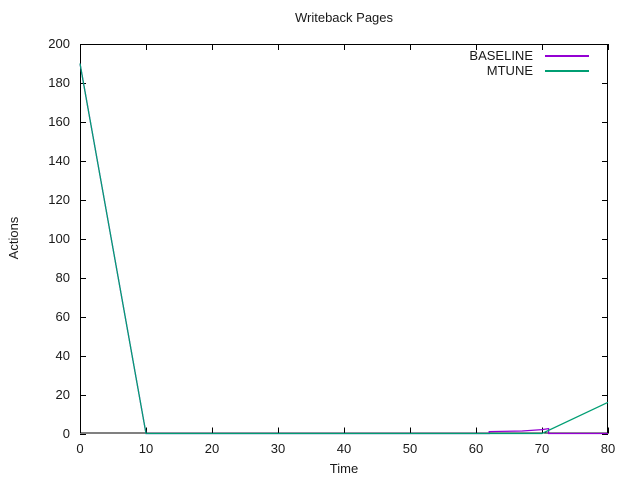 The image size is (640, 480). Describe the element at coordinates (344, 468) in the screenshot. I see `x-axis-label: Time` at that location.